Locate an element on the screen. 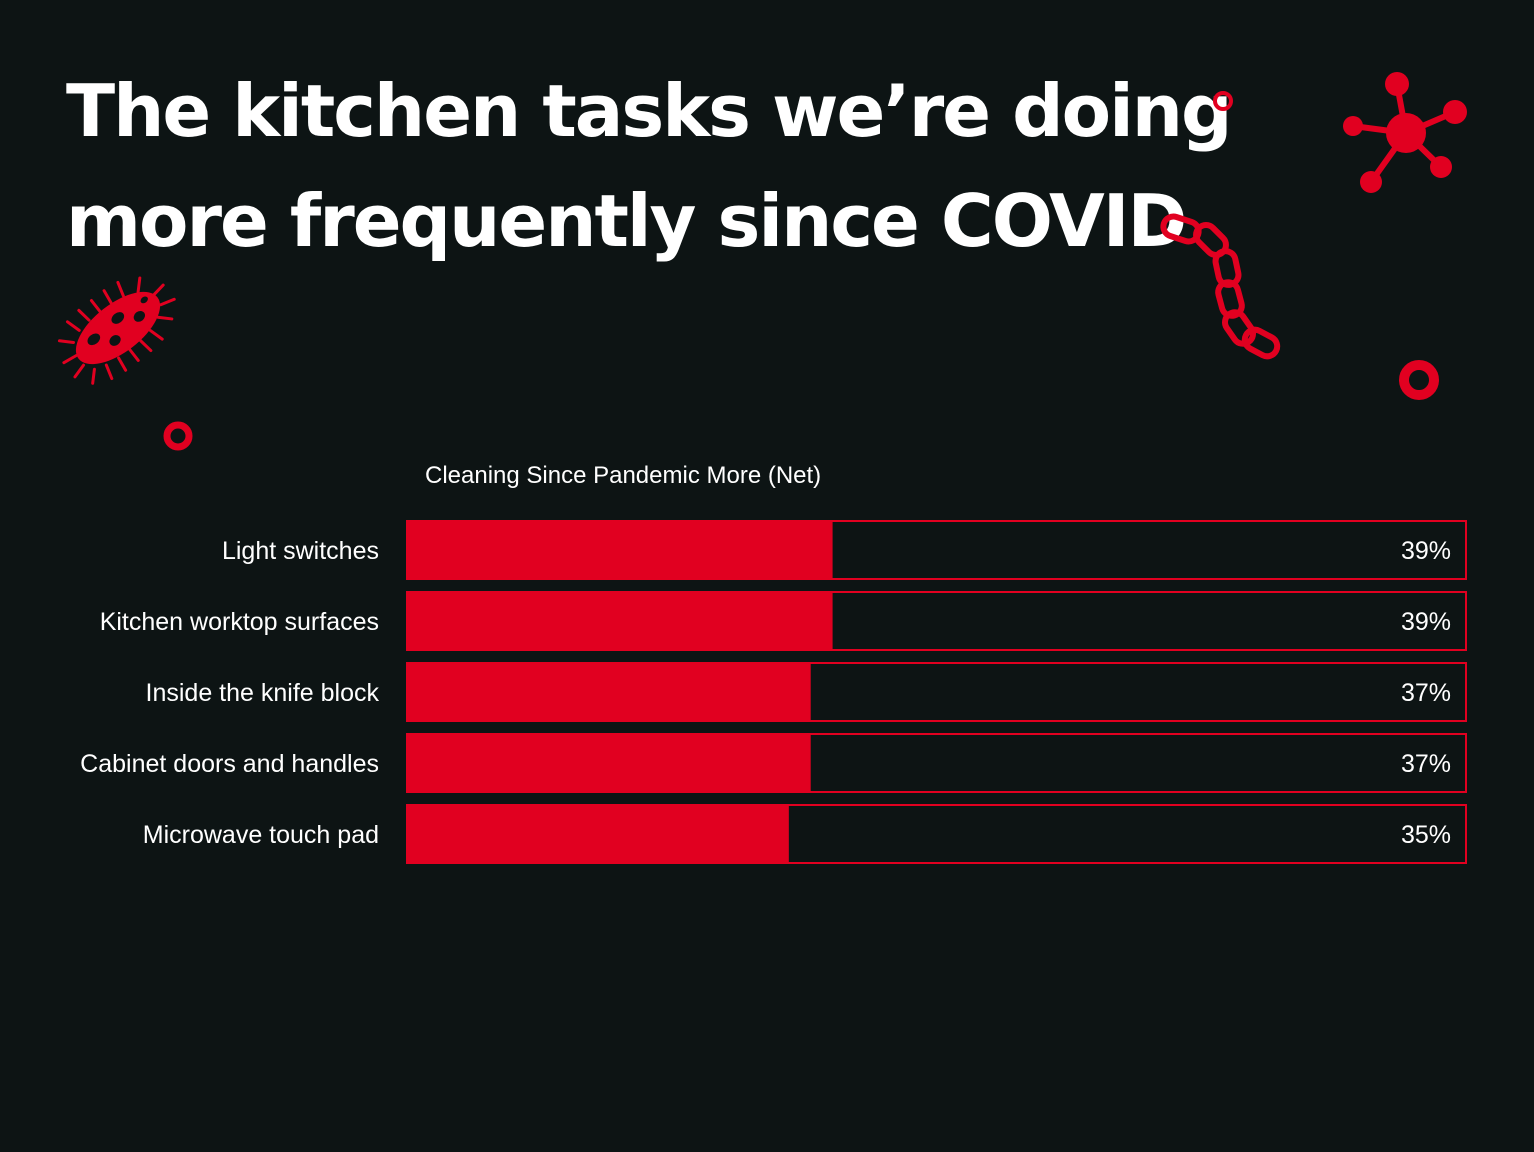  title-line-1: The kitchen tasks we’re doing is located at coordinates (649, 111).